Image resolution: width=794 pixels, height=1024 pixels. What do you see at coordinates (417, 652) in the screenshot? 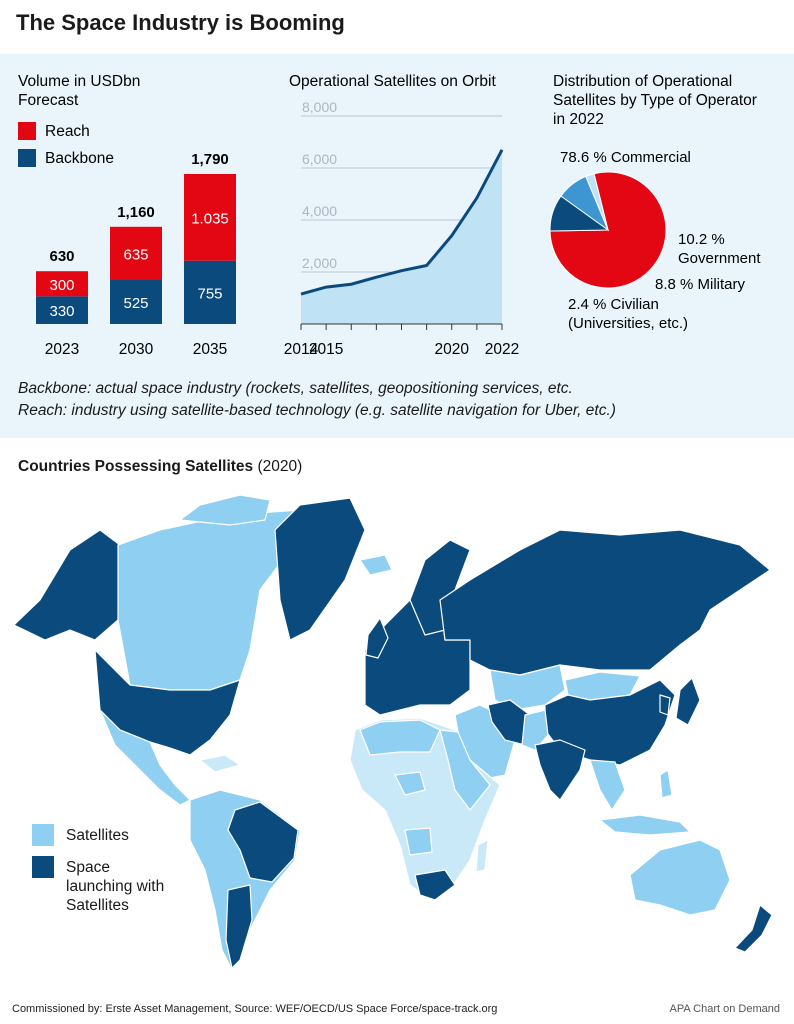
I see `map-europe` at bounding box center [417, 652].